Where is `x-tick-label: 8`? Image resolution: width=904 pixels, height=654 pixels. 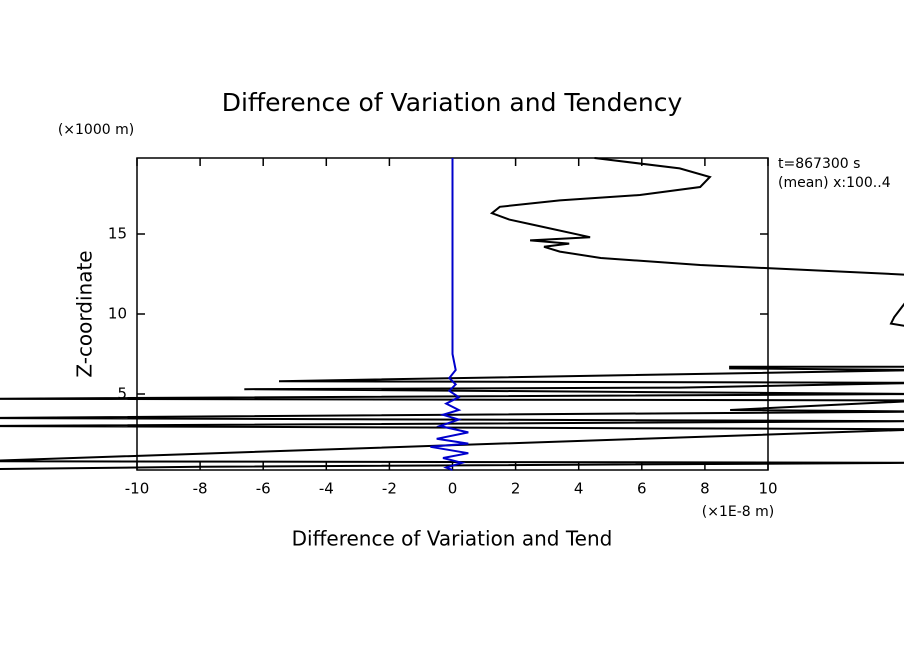 x-tick-label: 8 is located at coordinates (705, 489).